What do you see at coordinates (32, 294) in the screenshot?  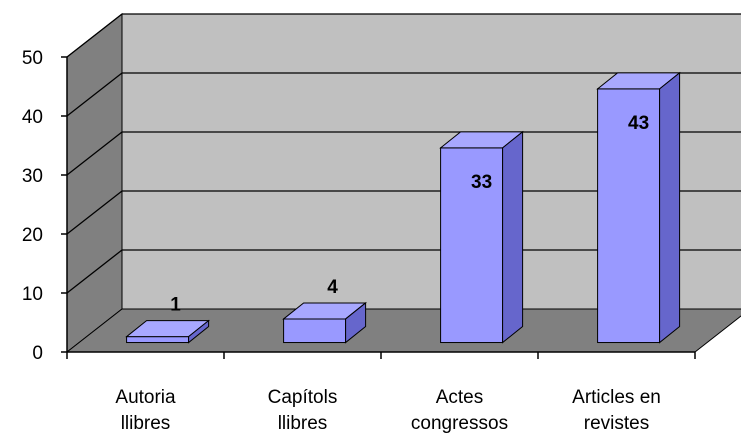 I see `y-tick-label-1: 10` at bounding box center [32, 294].